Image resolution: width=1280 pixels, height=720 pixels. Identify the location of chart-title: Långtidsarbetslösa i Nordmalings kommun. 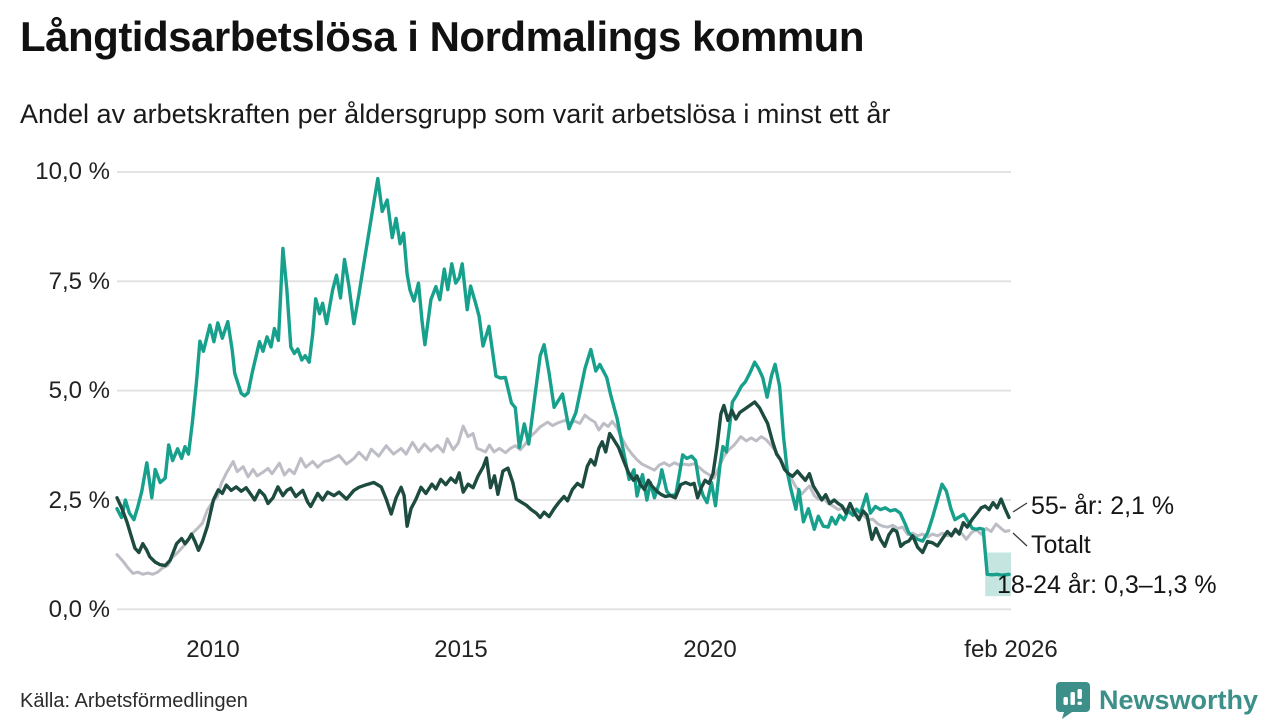
(442, 36).